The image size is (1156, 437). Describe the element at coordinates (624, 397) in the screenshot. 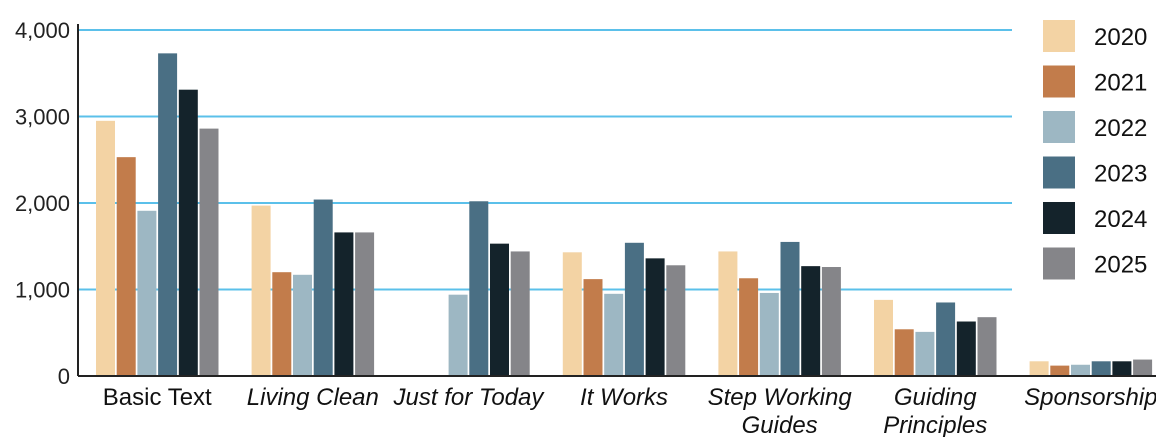

I see `x-tick-label: It Works` at that location.